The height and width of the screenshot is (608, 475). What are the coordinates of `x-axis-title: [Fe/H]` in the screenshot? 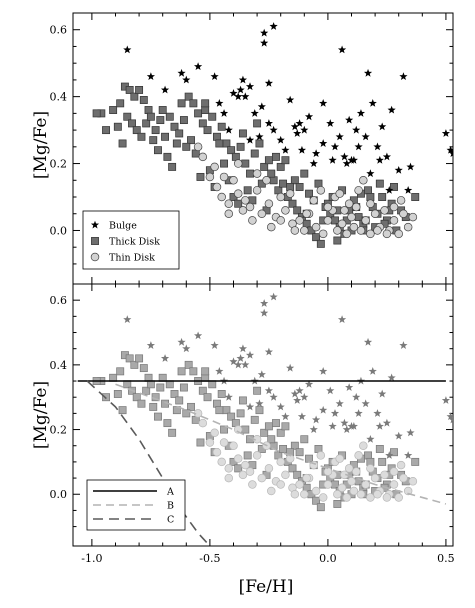 It's located at (266, 587).